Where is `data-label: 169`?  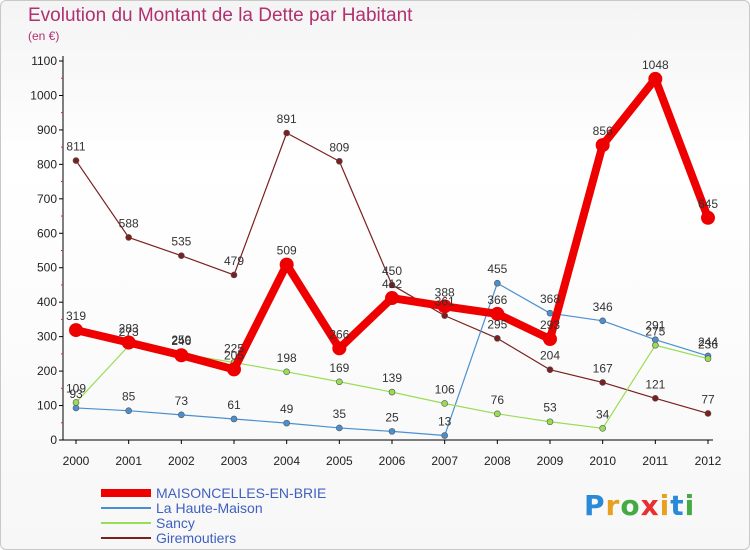
data-label: 169 is located at coordinates (339, 368).